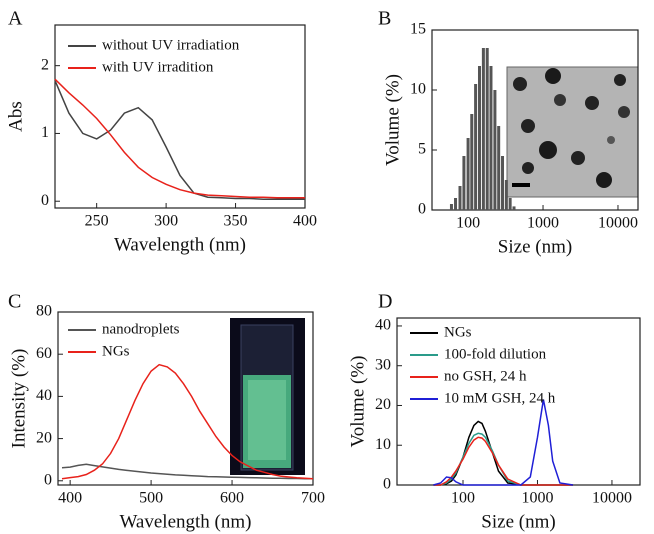  Describe the element at coordinates (171, 45) in the screenshot. I see `legend-label: without UV irradiation` at that location.